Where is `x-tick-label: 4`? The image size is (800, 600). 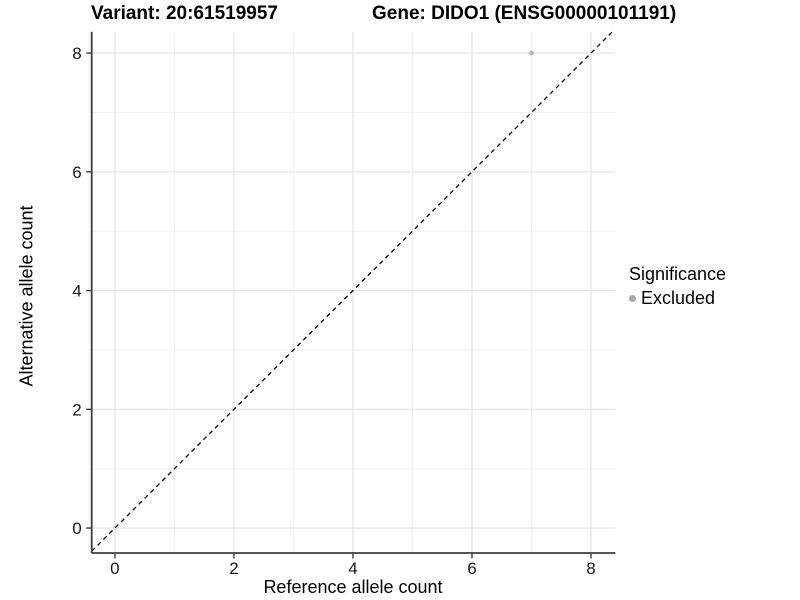
x-tick-label: 4 is located at coordinates (352, 568).